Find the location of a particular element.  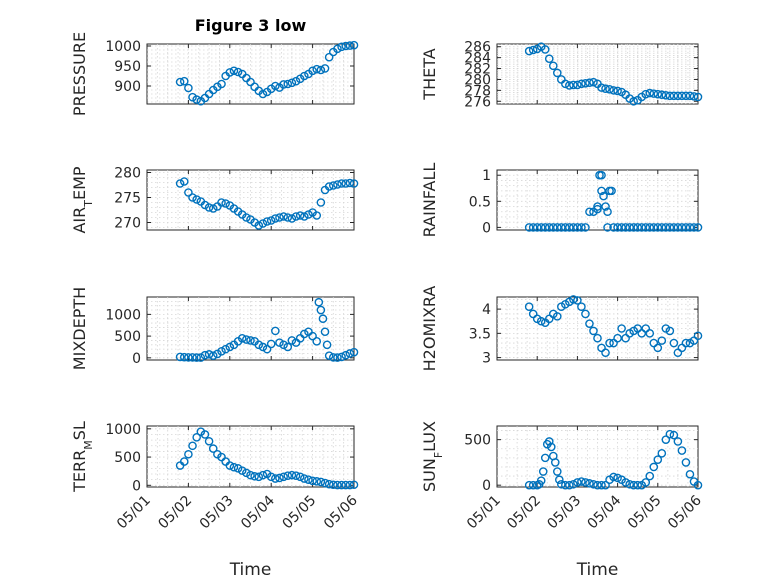

y-axis-label: AIRTEMP is located at coordinates (82, 199).